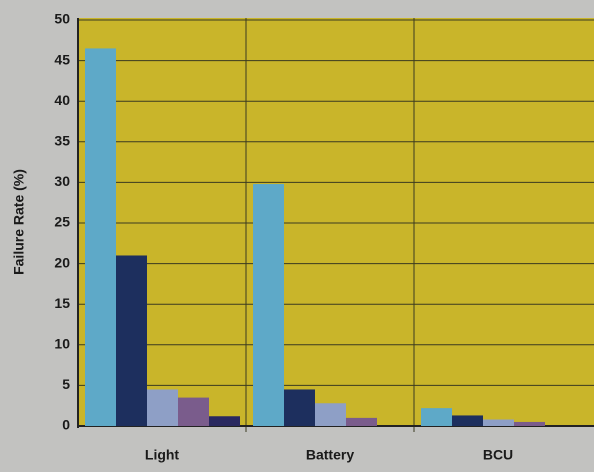 Image resolution: width=594 pixels, height=472 pixels. I want to click on y-tick-label: 45, so click(62, 59).